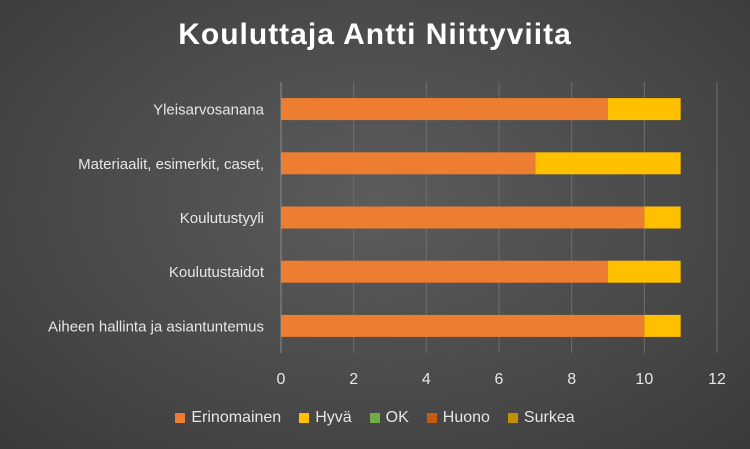 The width and height of the screenshot is (750, 449). I want to click on legend-label: Surkea, so click(549, 417).